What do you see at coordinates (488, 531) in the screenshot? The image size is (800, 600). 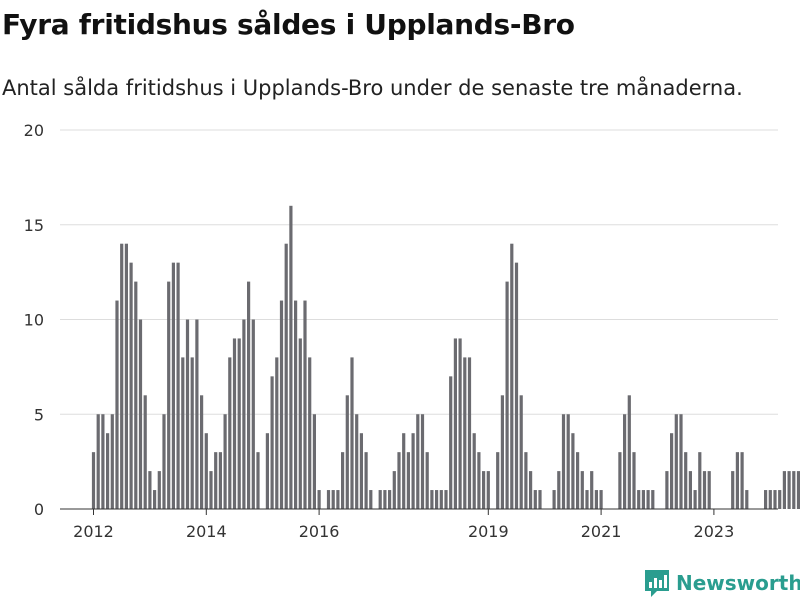 I see `x-tick-label: 2019` at bounding box center [488, 531].